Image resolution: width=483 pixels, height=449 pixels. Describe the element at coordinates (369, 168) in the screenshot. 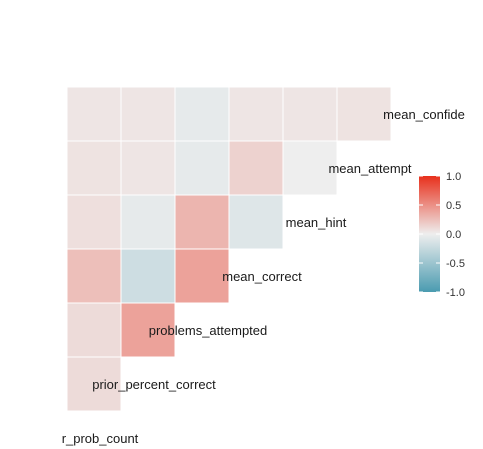

I see `variable-label-mean_attempt: mean_attempt` at that location.